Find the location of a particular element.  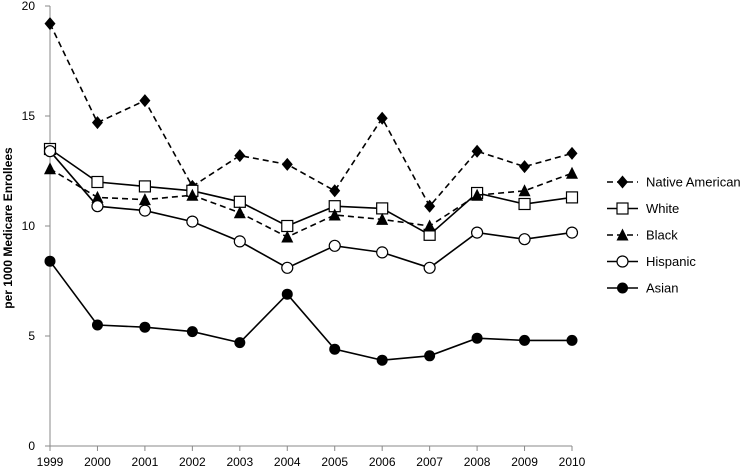

x-tick-label: 2006 is located at coordinates (382, 461).